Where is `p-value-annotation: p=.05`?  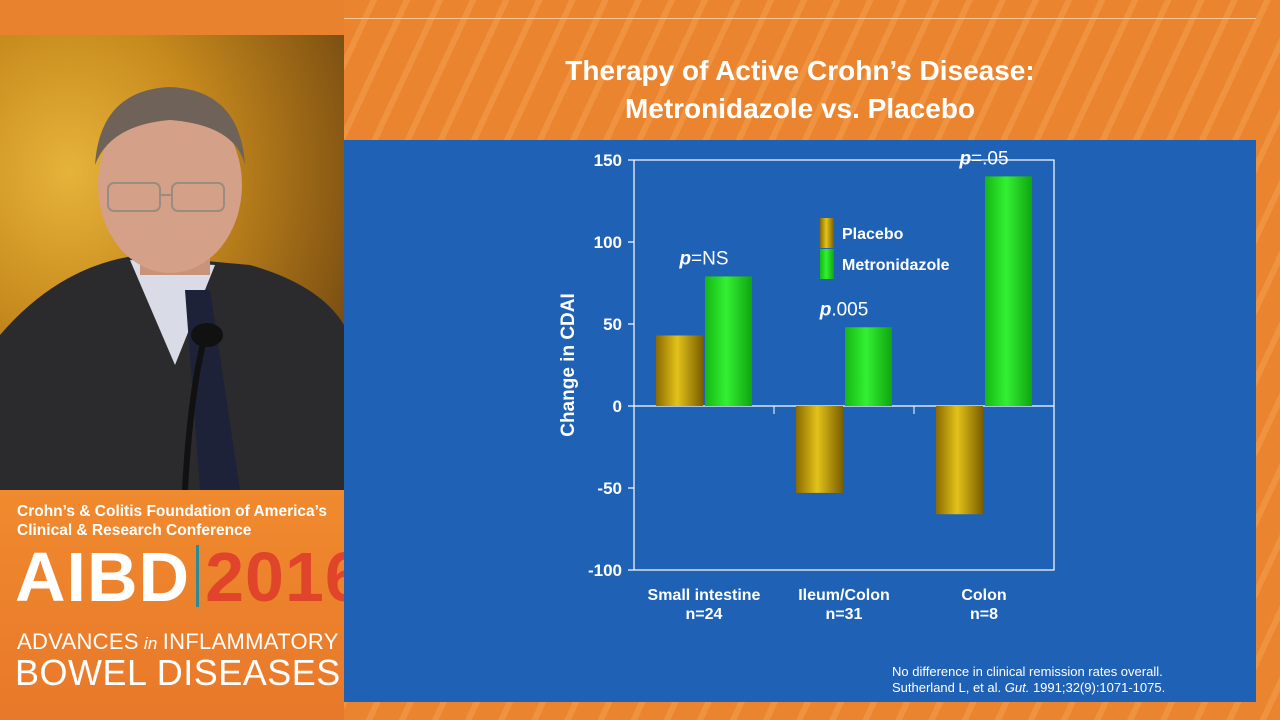
p-value-annotation: p=.05 is located at coordinates (983, 158).